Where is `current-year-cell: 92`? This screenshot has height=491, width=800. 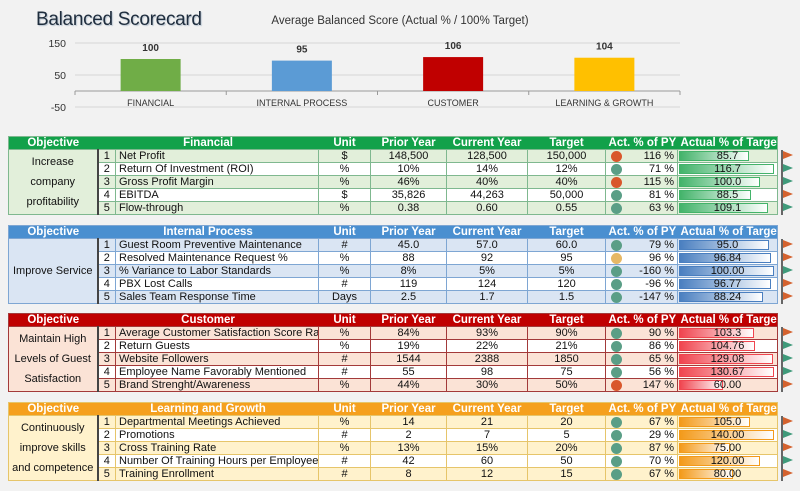 current-year-cell: 92 is located at coordinates (487, 258).